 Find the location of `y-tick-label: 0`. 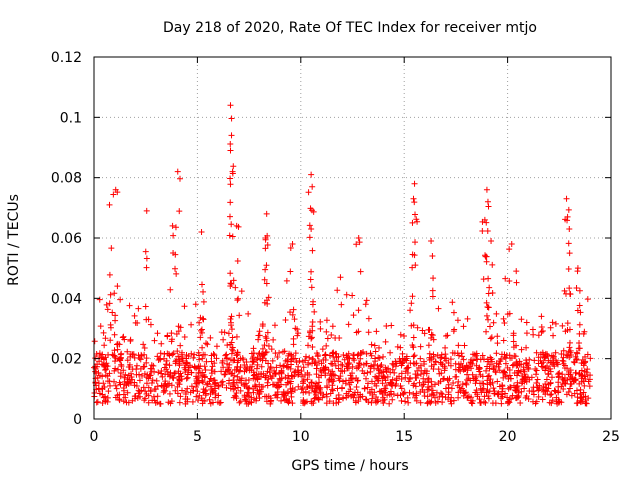

y-tick-label: 0 is located at coordinates (77, 420).